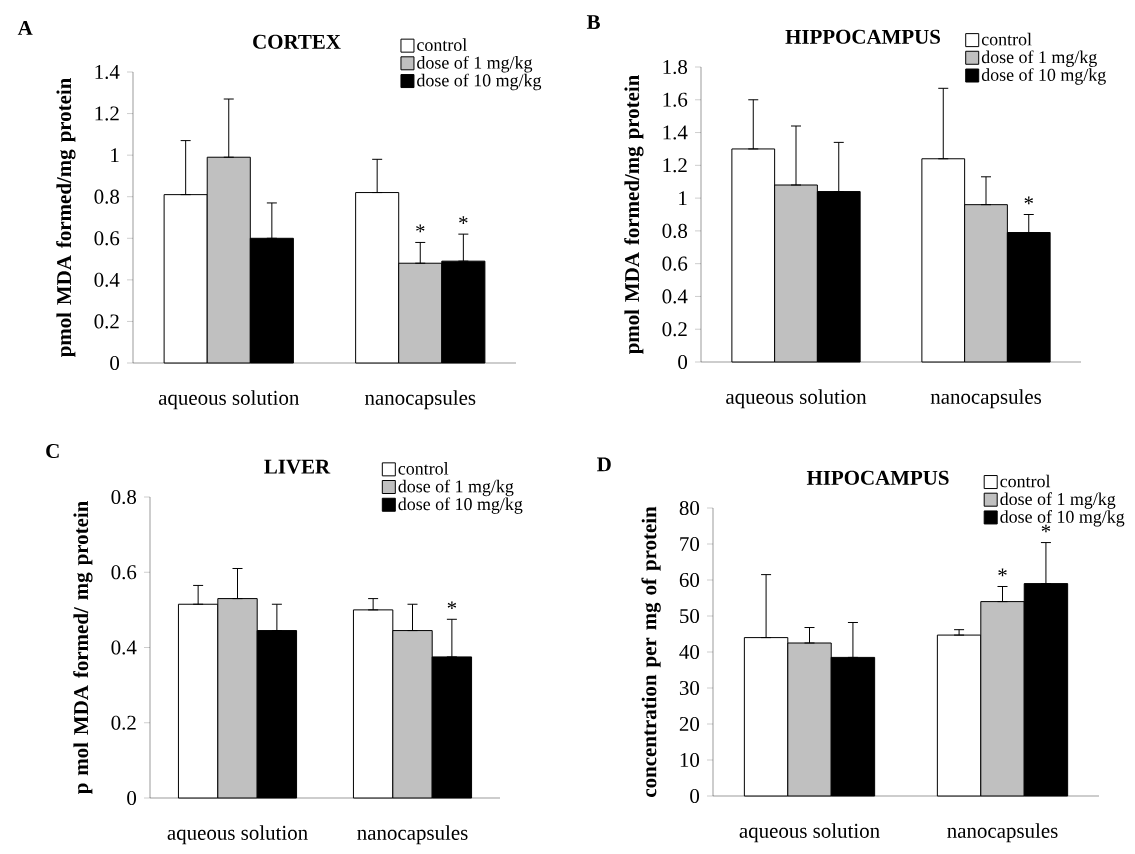 The width and height of the screenshot is (1135, 854). Describe the element at coordinates (689, 724) in the screenshot. I see `y-tick-label: 20` at that location.